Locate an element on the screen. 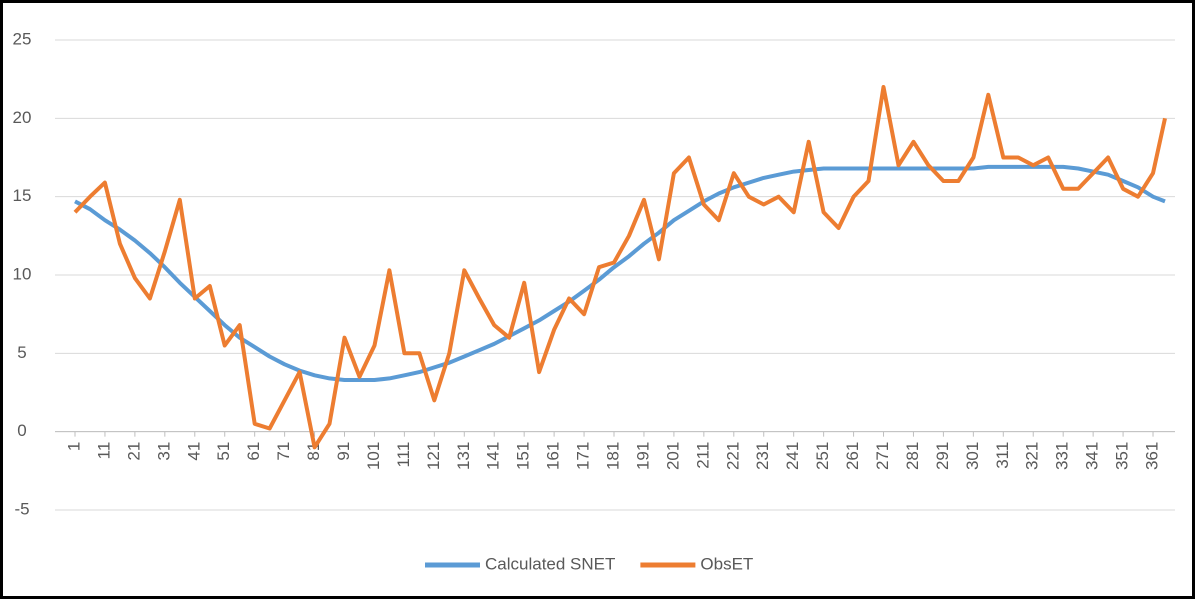 Image resolution: width=1195 pixels, height=599 pixels. y-tick-label: 0 is located at coordinates (21, 430).